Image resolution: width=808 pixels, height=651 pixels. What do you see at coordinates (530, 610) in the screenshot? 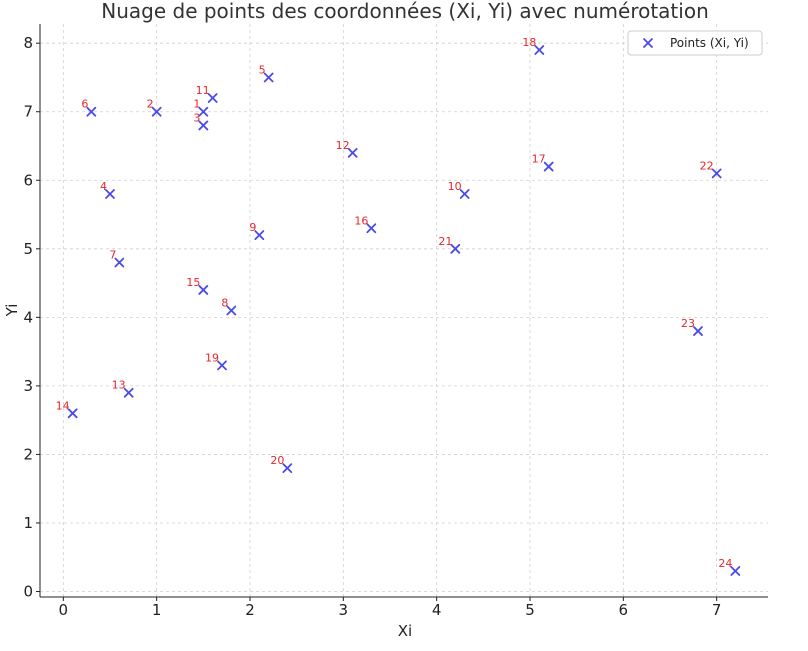
I see `x-tick-label-5: 5` at bounding box center [530, 610].